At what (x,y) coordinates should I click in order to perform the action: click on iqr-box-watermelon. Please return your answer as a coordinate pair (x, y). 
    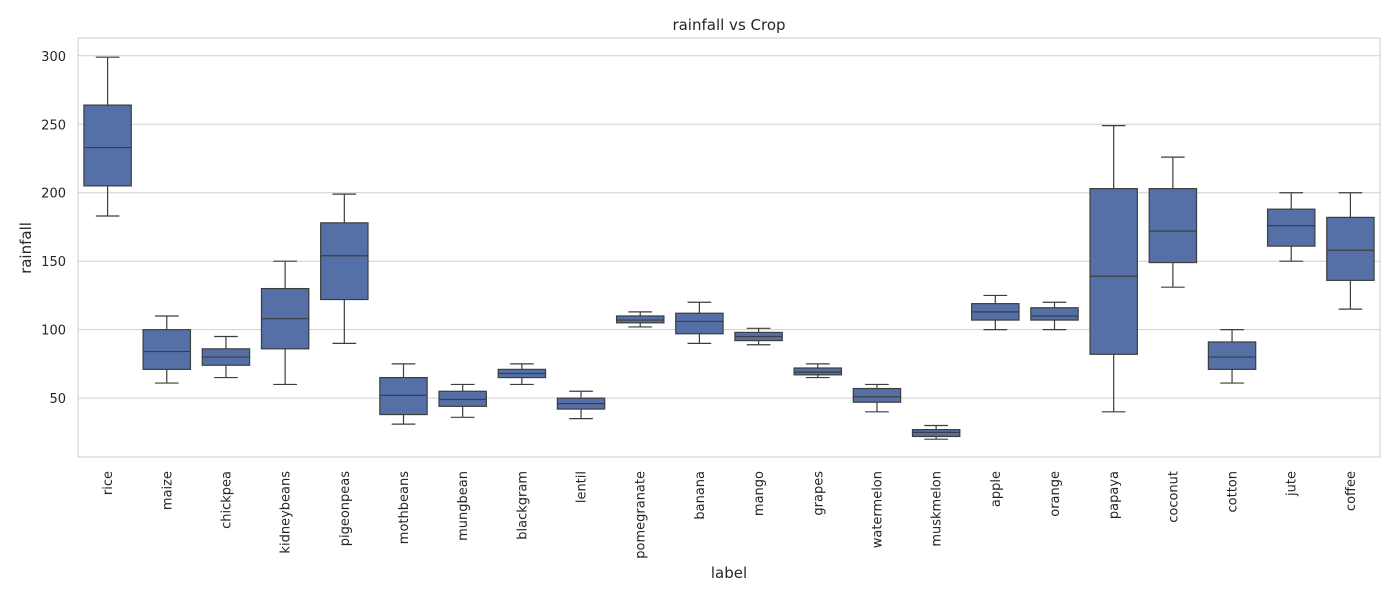
    Looking at the image, I should click on (877, 395).